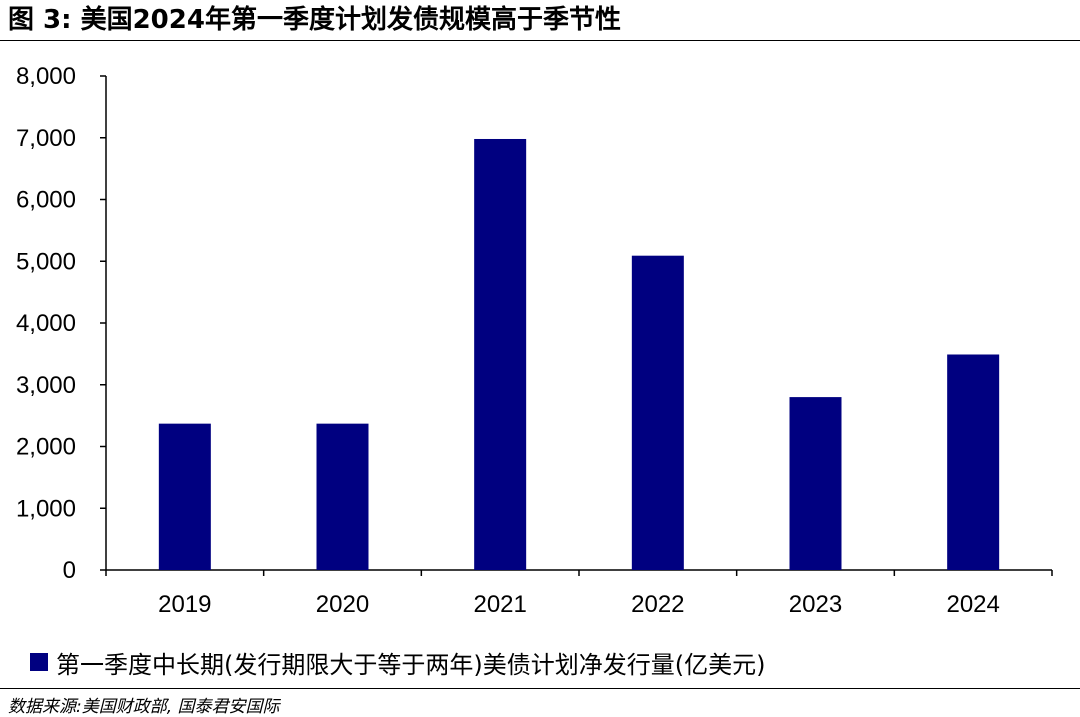 The height and width of the screenshot is (717, 1080). What do you see at coordinates (184, 496) in the screenshot?
I see `bar-2019` at bounding box center [184, 496].